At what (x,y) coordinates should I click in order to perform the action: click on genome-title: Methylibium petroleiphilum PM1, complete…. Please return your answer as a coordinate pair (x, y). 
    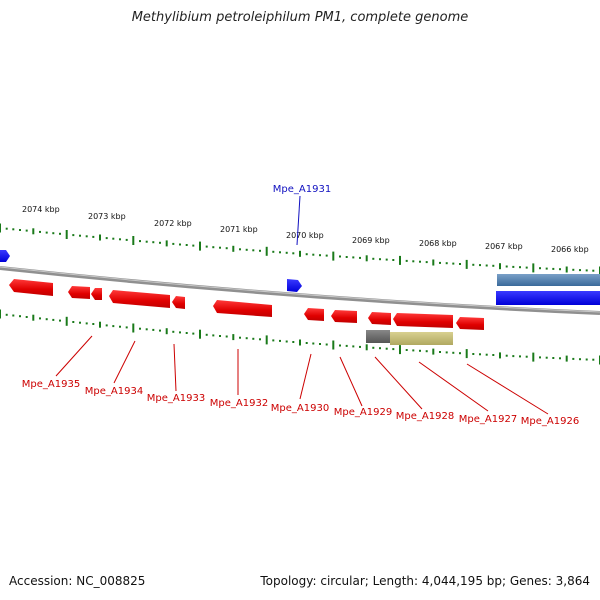
    Looking at the image, I should click on (300, 17).